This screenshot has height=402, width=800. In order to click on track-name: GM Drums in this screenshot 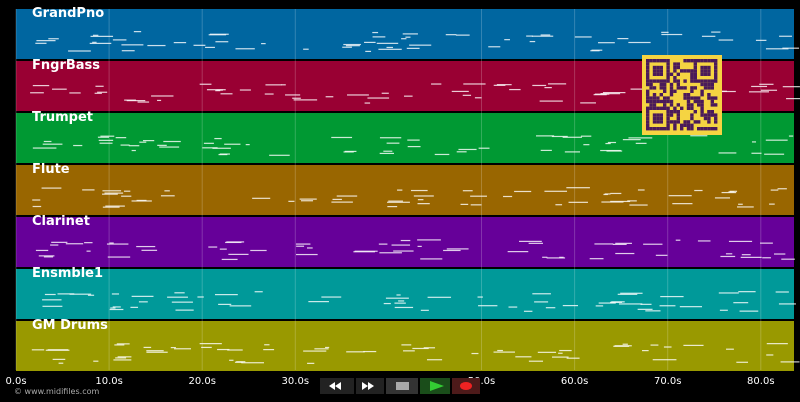, I will do `click(70, 325)`.